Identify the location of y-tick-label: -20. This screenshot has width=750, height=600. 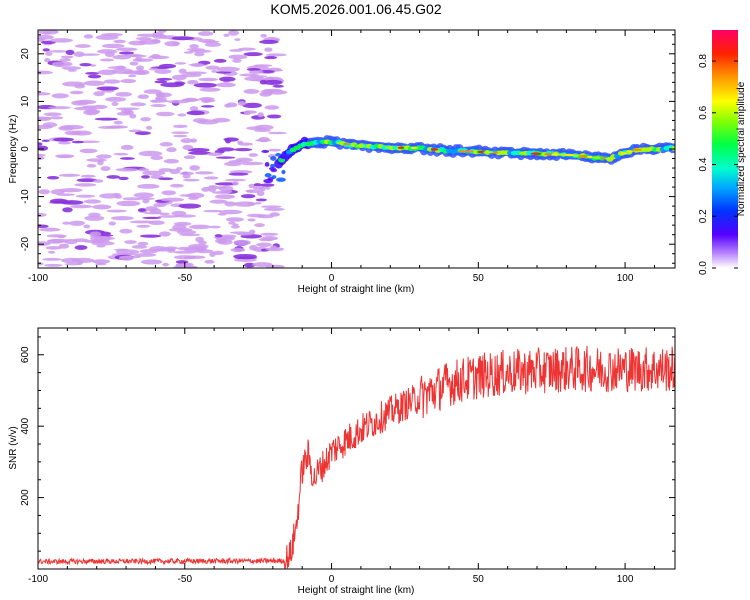
(25, 244).